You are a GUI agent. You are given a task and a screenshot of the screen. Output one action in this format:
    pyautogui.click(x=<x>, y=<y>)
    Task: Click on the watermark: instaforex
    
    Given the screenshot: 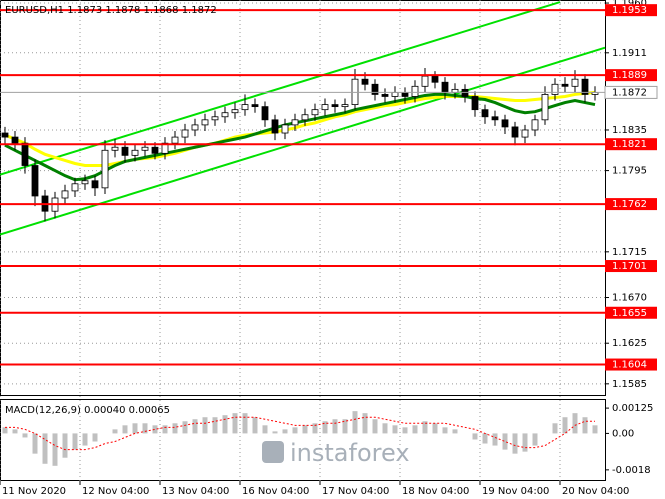 What is the action you would take?
    pyautogui.click(x=350, y=453)
    